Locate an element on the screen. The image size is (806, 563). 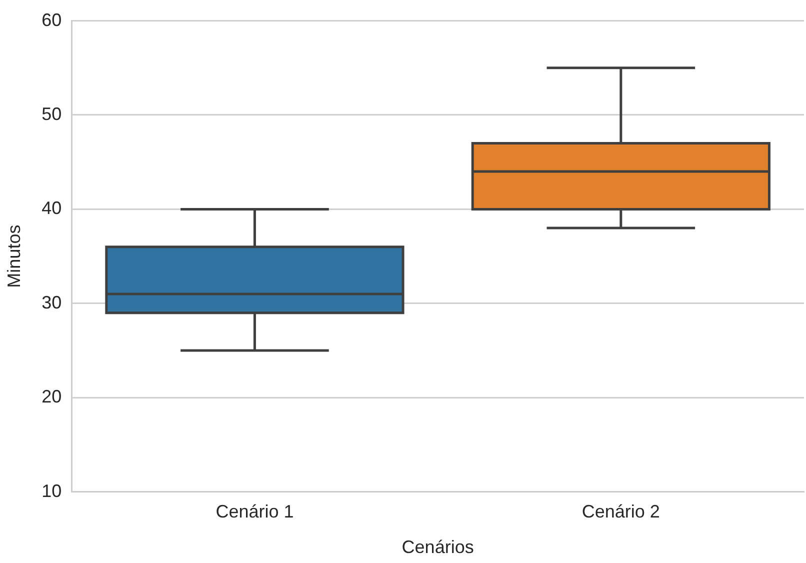
y-tick-label: 60 is located at coordinates (52, 20).